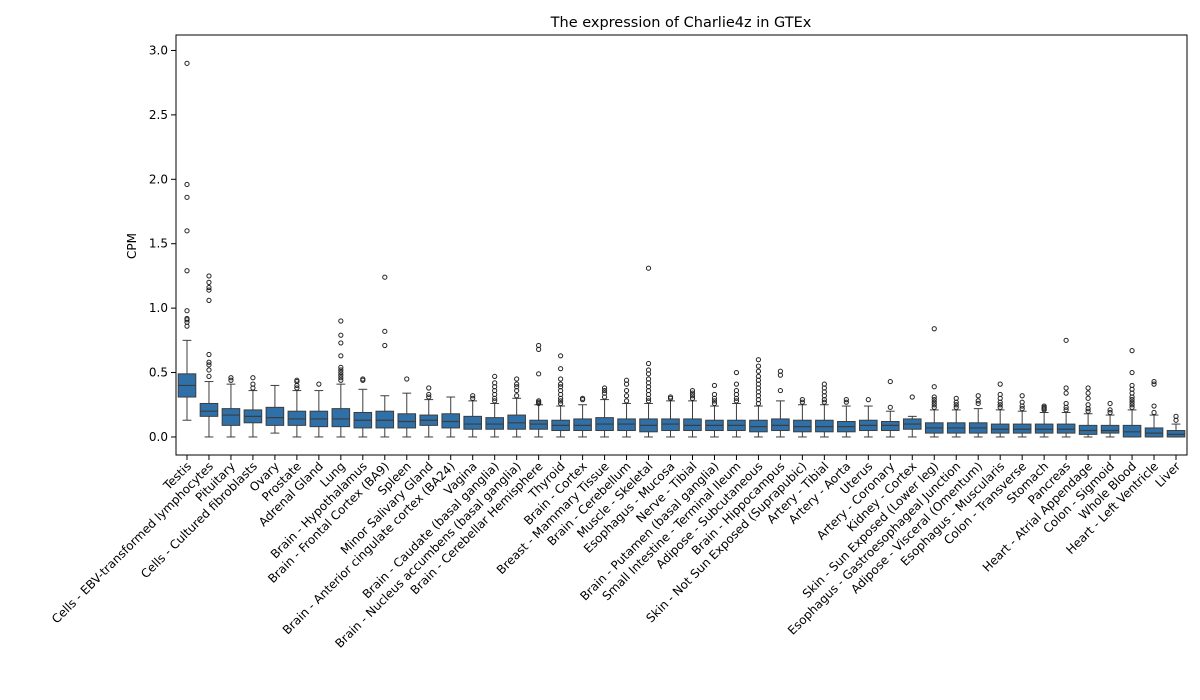 Image resolution: width=1200 pixels, height=700 pixels. What do you see at coordinates (132, 246) in the screenshot?
I see `y-axis-label: CPM` at bounding box center [132, 246].